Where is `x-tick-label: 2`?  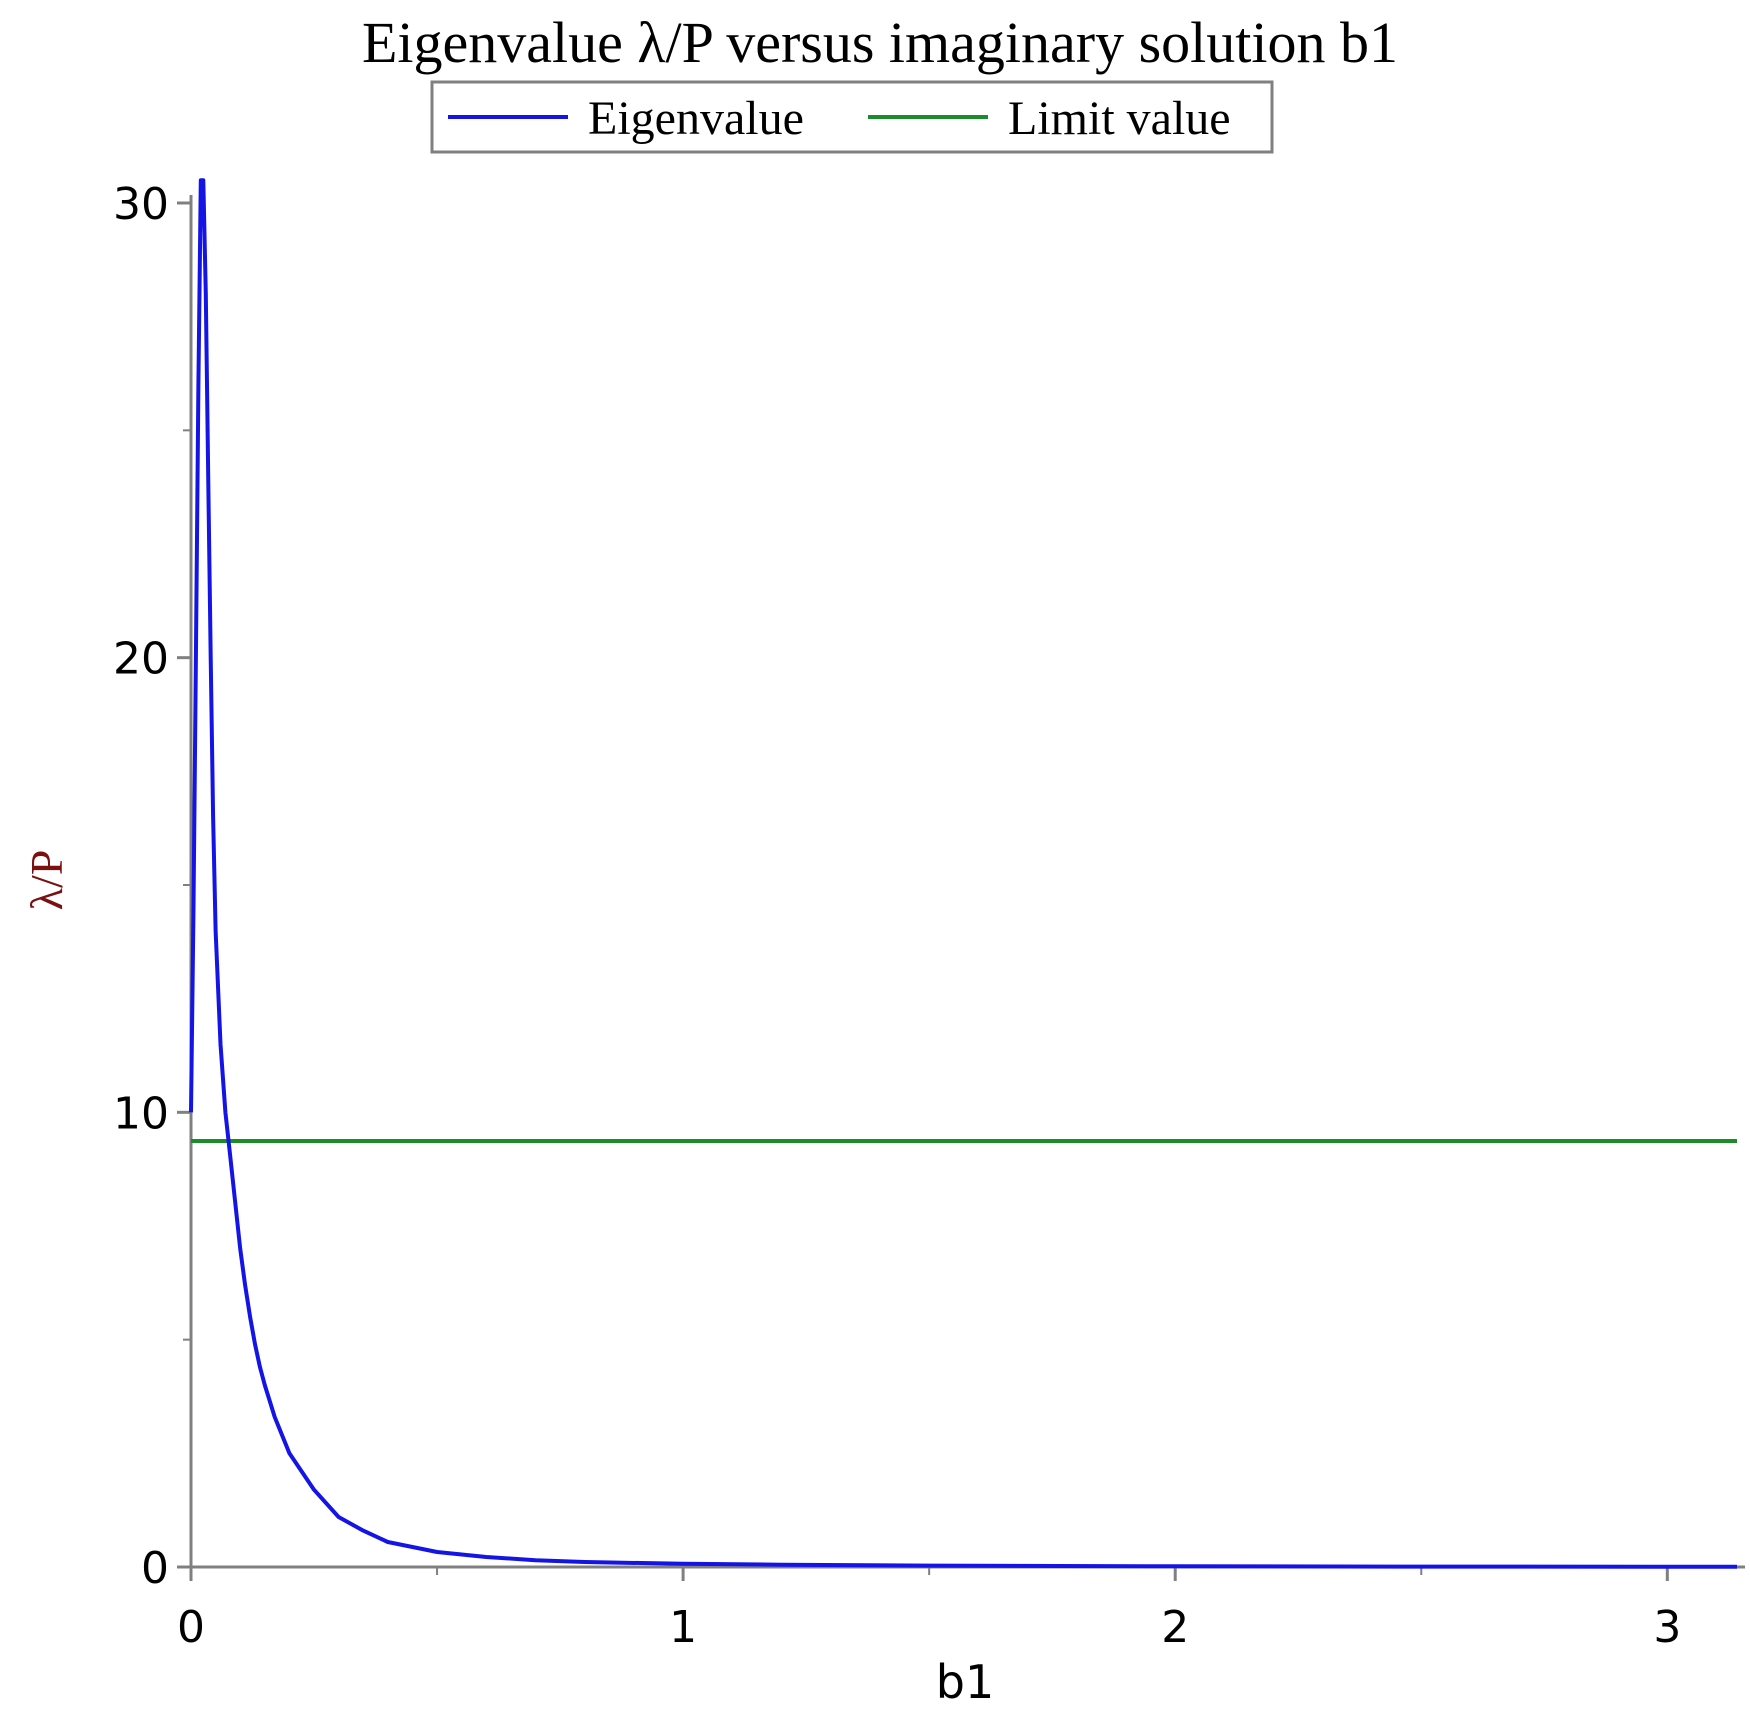 x-tick-label: 2 is located at coordinates (1175, 1627).